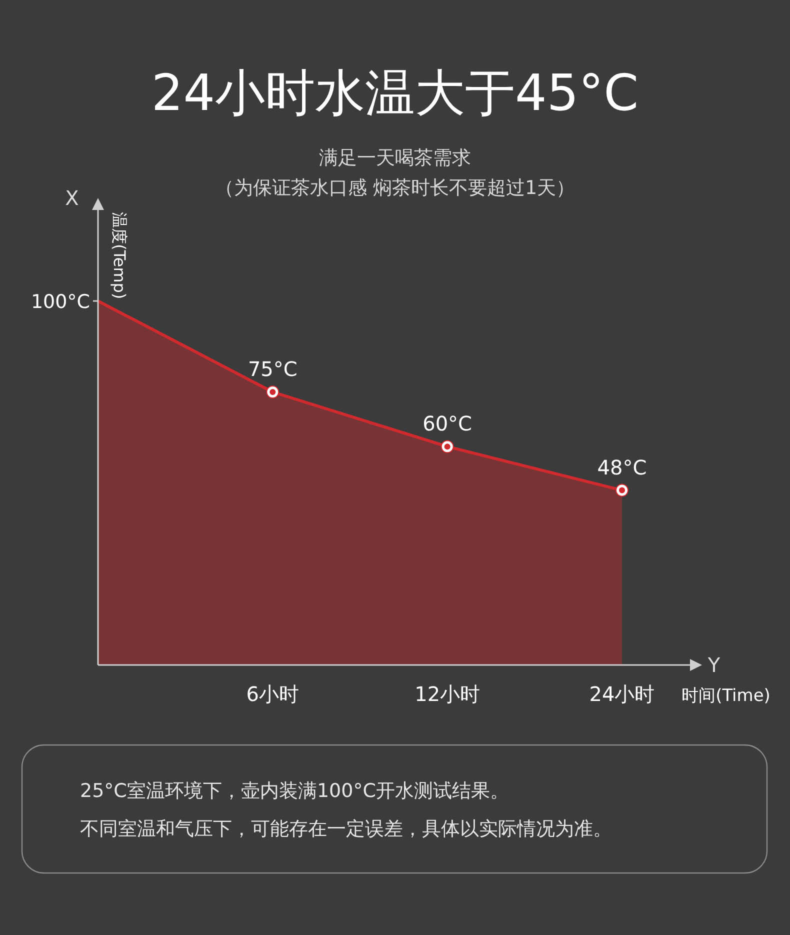 The width and height of the screenshot is (790, 935). What do you see at coordinates (395, 188) in the screenshot?
I see `text: （为保证茶水口感 焖茶时长不要超过1天）` at bounding box center [395, 188].